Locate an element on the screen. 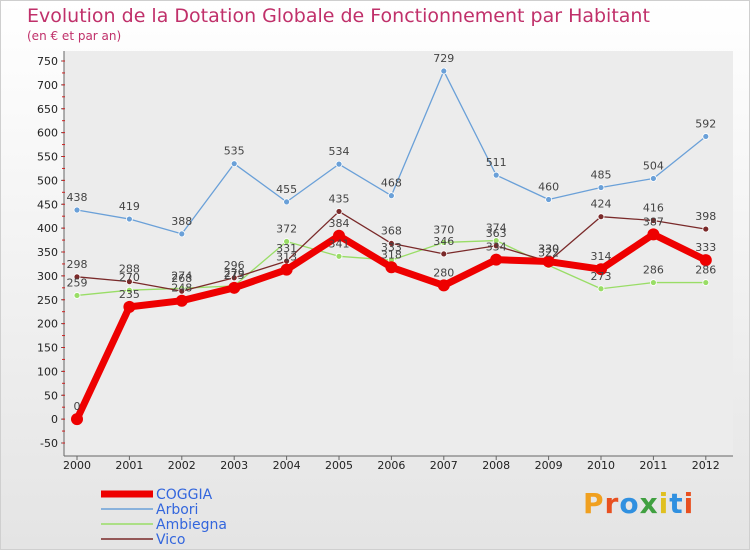 The image size is (750, 551). data-label: 334 is located at coordinates (496, 247).